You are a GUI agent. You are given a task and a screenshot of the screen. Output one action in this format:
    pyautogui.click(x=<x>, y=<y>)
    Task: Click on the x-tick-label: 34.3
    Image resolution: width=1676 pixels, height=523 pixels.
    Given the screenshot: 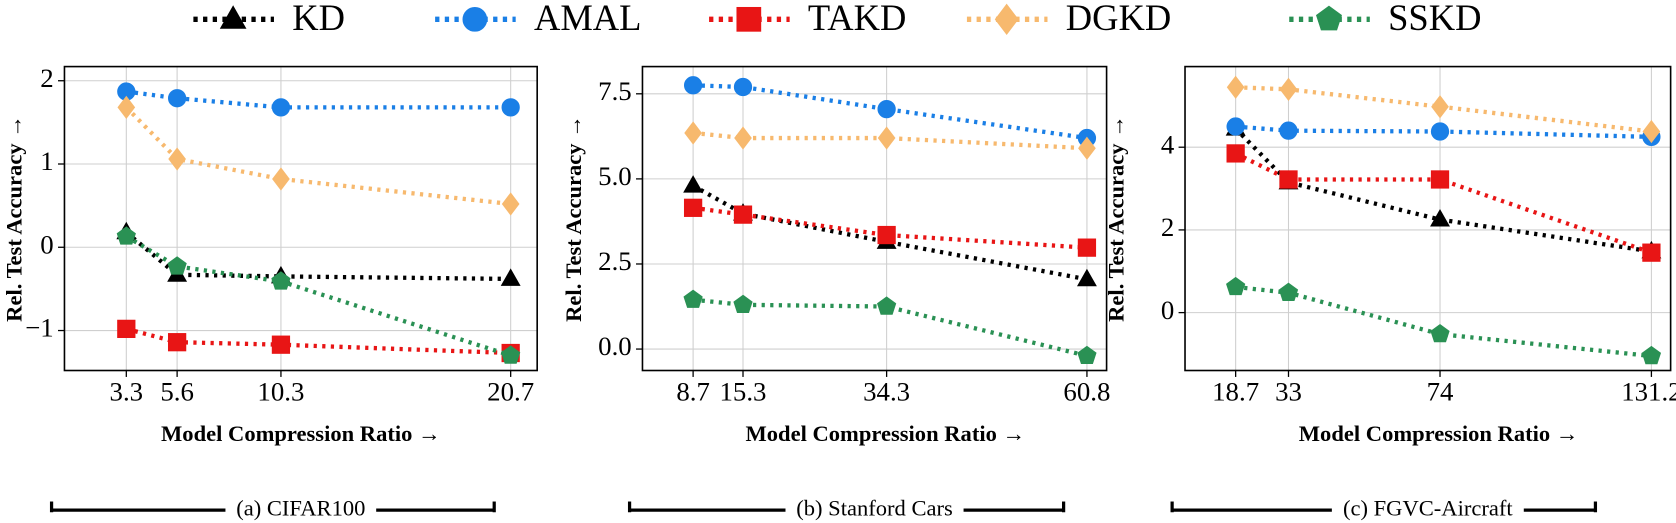 What is the action you would take?
    pyautogui.click(x=886, y=391)
    